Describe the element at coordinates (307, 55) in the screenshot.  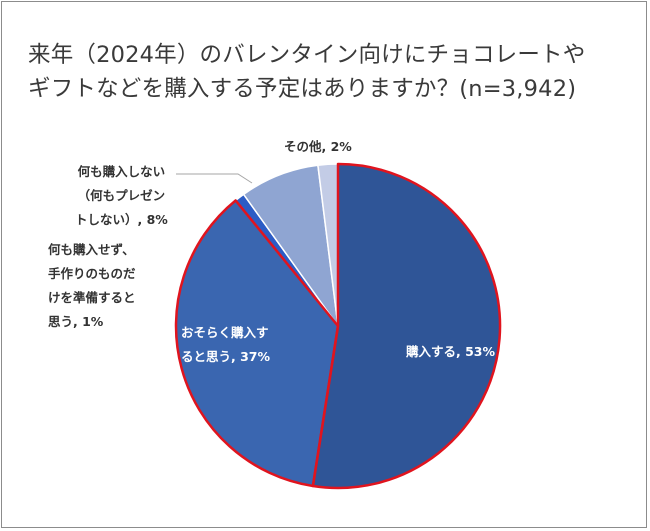
I see `chart-title-line-1: 来年（2024年）のバレンタイン向けにチョコレートや` at that location.